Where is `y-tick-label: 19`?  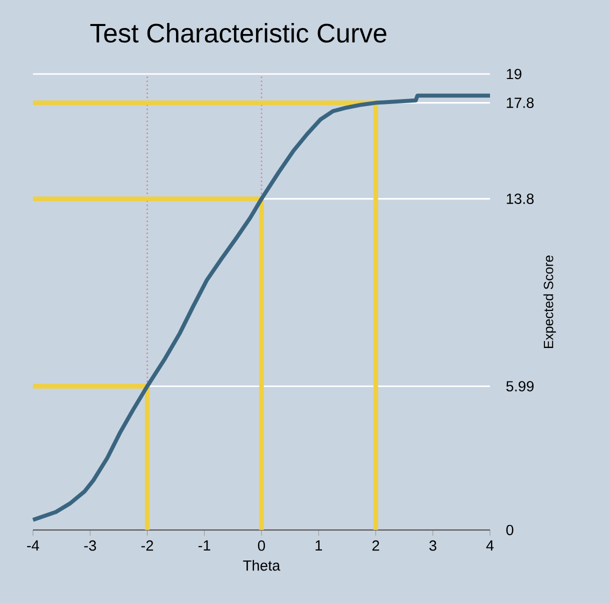 y-tick-label: 19 is located at coordinates (514, 74).